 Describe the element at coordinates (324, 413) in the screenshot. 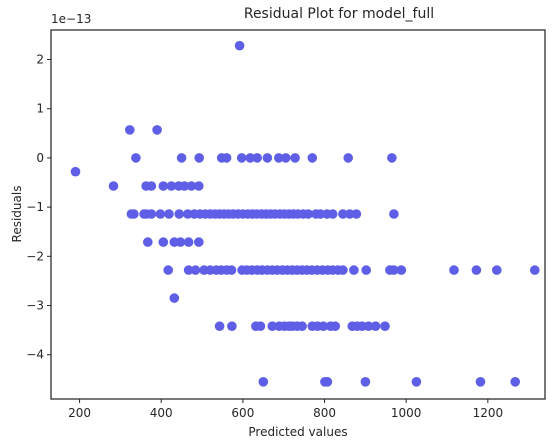

I see `x-tick-label: 800` at that location.